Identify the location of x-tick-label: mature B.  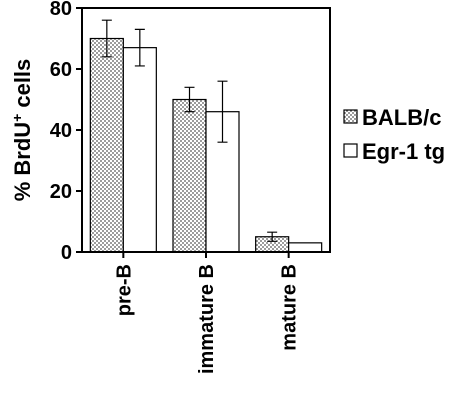
(290, 307).